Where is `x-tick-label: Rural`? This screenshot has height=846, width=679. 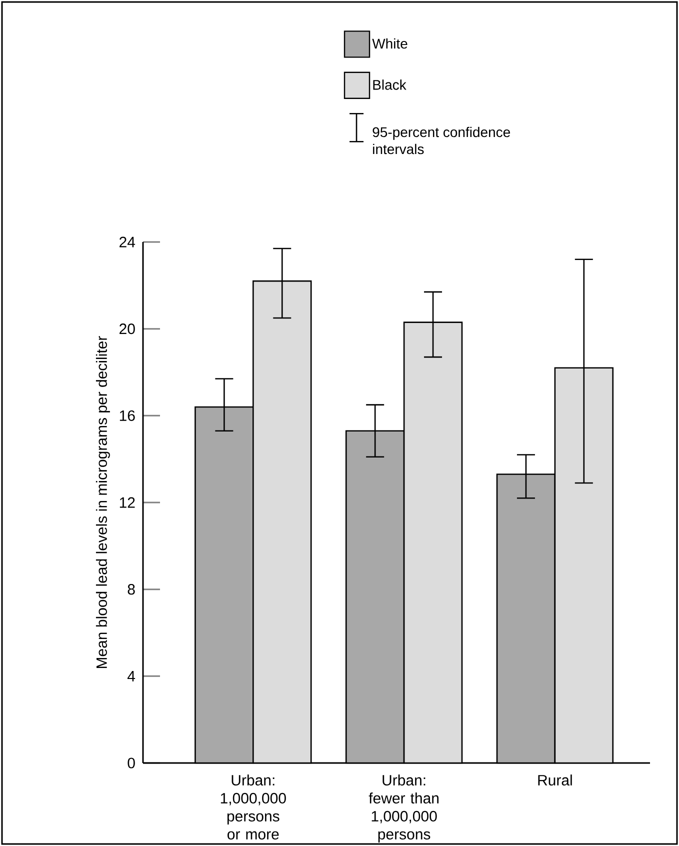
x-tick-label: Rural is located at coordinates (555, 780).